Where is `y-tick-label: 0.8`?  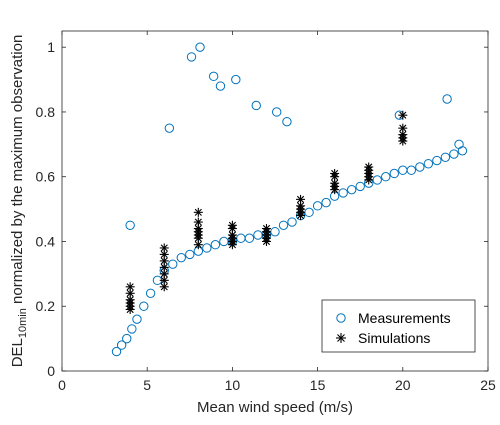
y-tick-label: 0.8 is located at coordinates (46, 112).